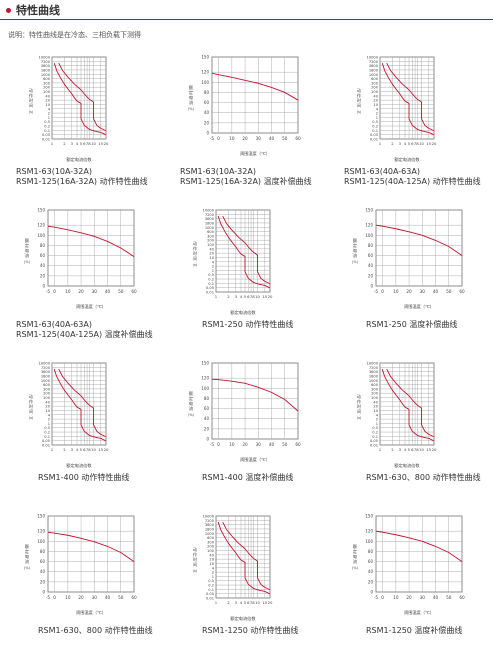  I want to click on y-tick-label: 300, so click(47, 83).